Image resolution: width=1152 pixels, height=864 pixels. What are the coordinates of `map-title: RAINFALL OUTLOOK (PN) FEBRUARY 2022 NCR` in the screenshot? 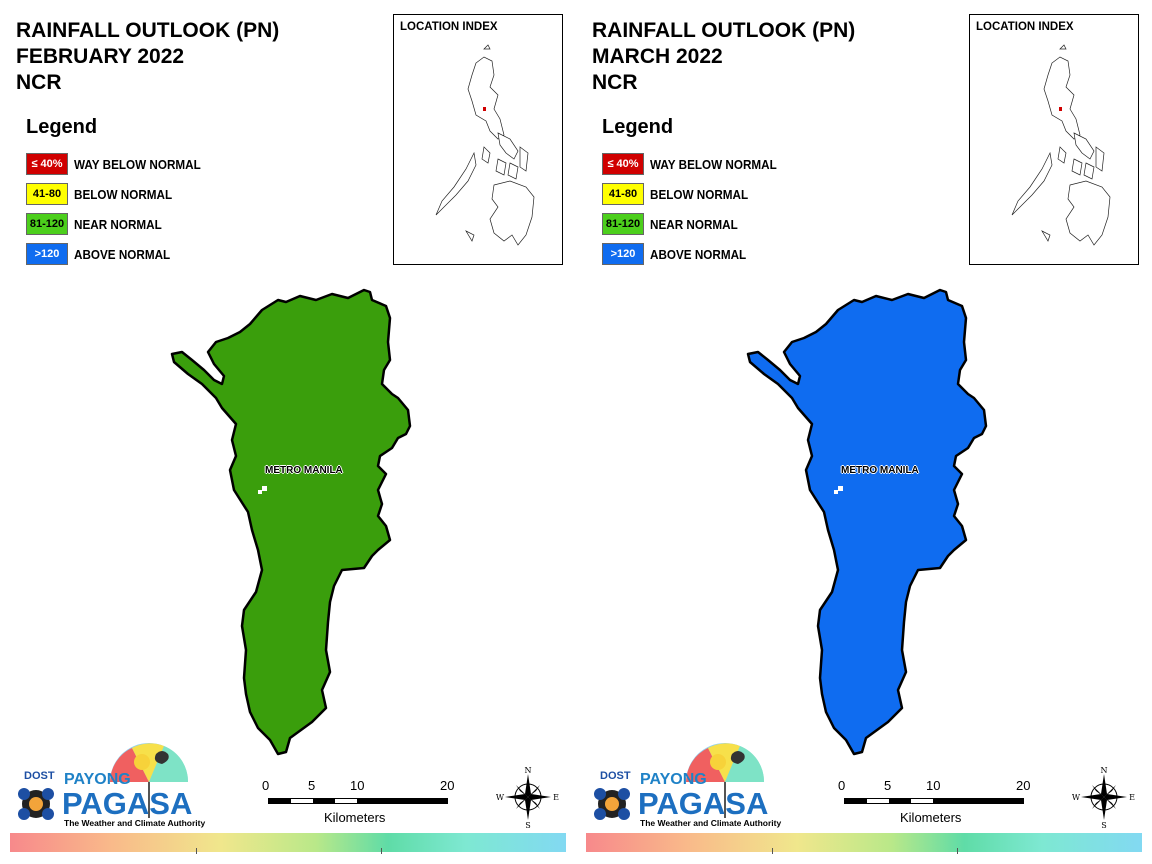 It's located at (147, 57).